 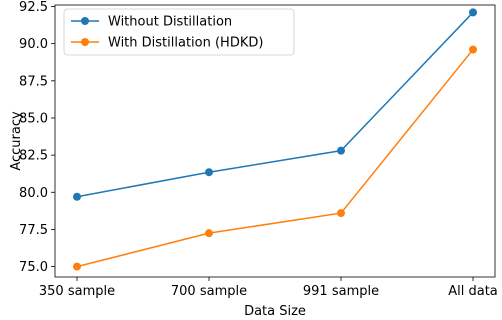 What do you see at coordinates (33, 193) in the screenshot?
I see `y-tick-label: 80.0` at bounding box center [33, 193].